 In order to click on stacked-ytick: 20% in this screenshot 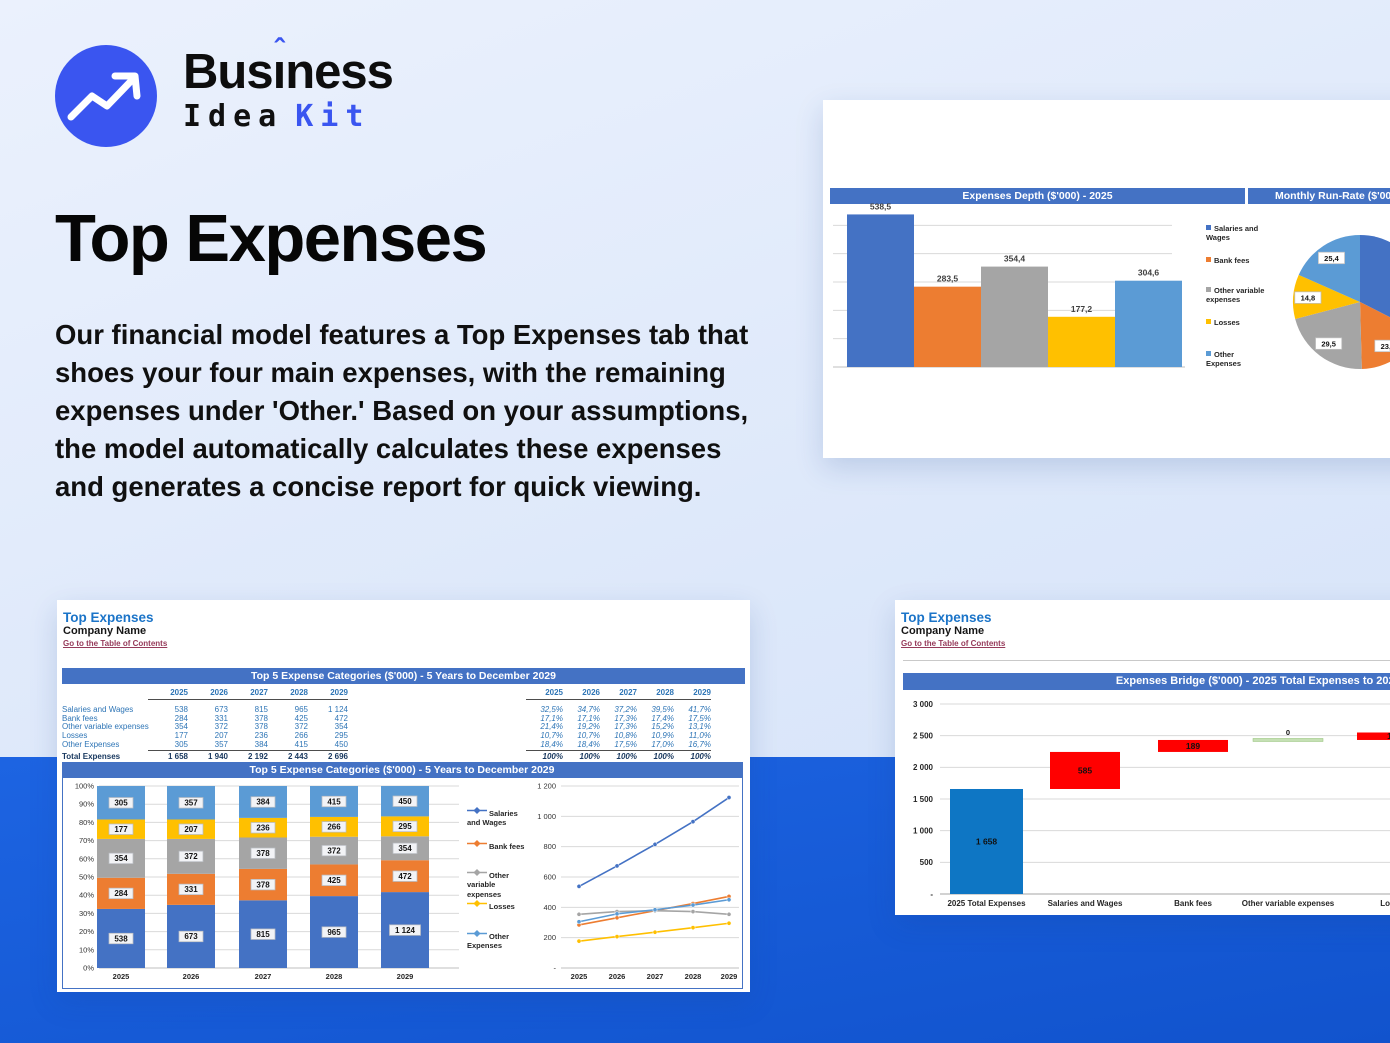, I will do `click(86, 931)`.